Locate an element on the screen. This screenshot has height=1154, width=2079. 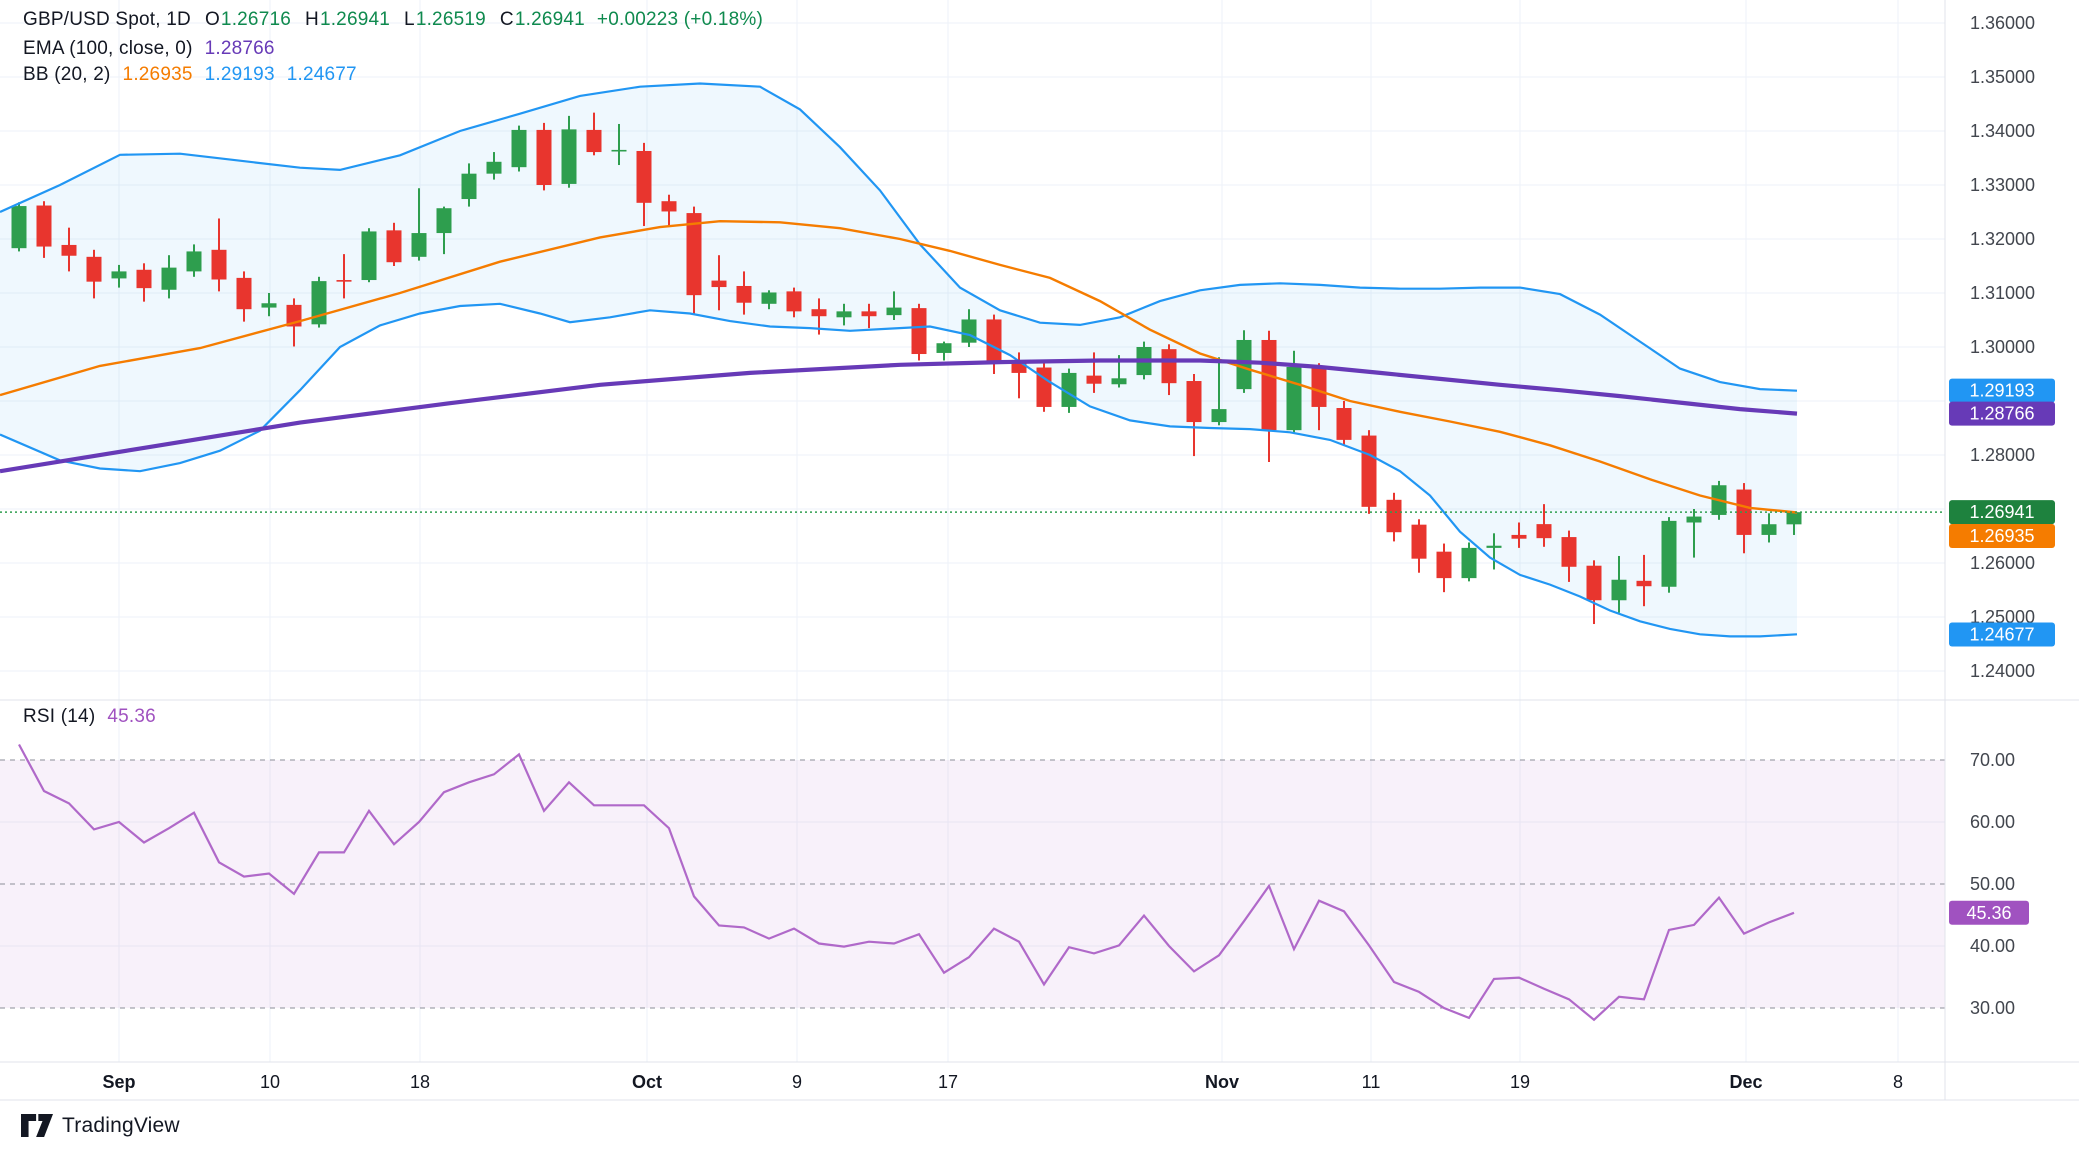
svg-text: 9 is located at coordinates (797, 1082).